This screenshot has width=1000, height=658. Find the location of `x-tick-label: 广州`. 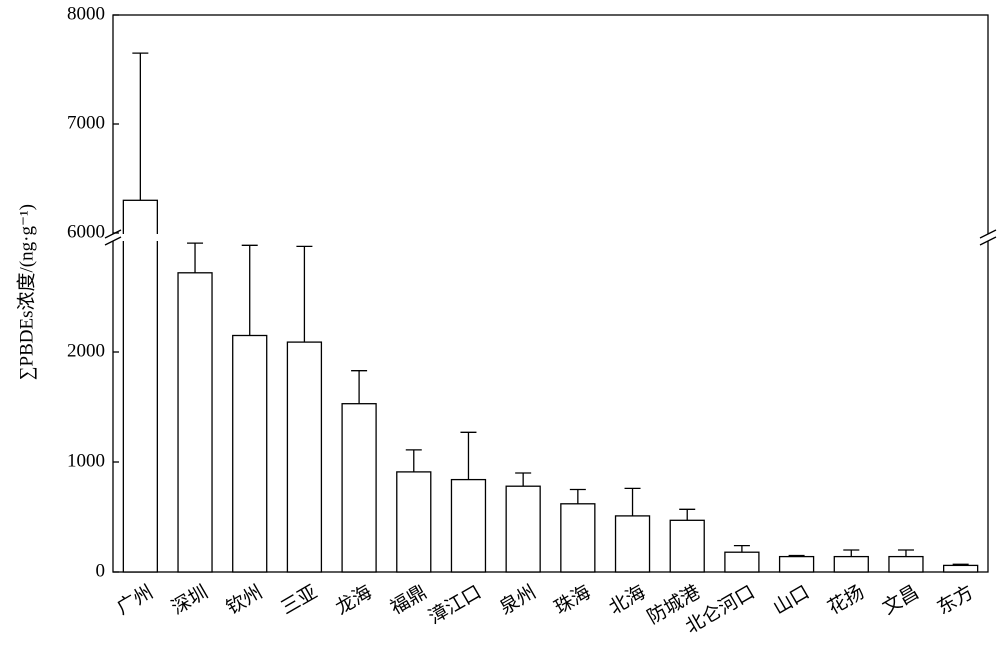

x-tick-label: 广州 is located at coordinates (135, 600).